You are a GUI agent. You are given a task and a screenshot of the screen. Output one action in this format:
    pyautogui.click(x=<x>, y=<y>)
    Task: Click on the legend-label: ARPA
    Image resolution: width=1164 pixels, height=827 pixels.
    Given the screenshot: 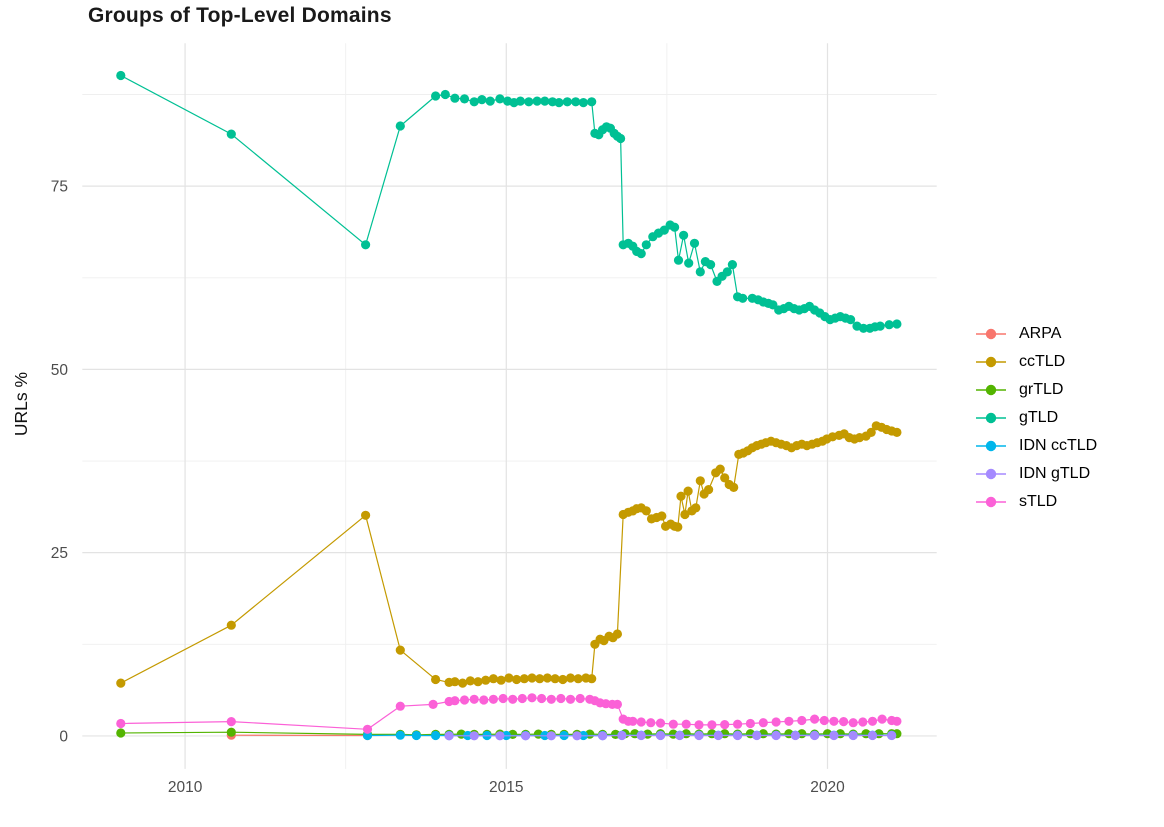 What is the action you would take?
    pyautogui.click(x=1040, y=333)
    